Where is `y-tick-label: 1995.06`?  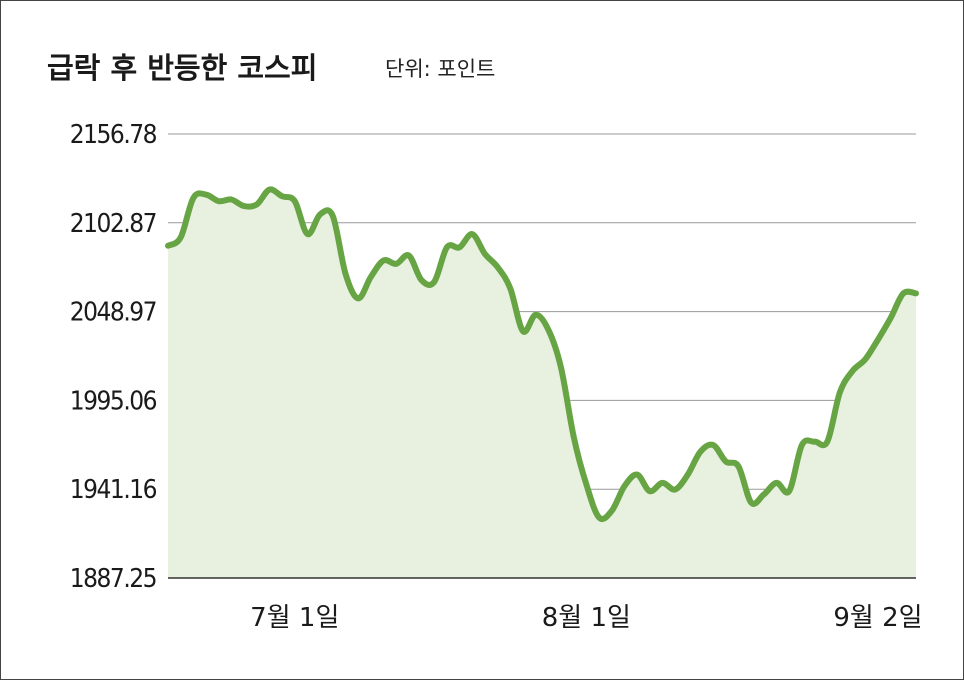
y-tick-label: 1995.06 is located at coordinates (113, 401).